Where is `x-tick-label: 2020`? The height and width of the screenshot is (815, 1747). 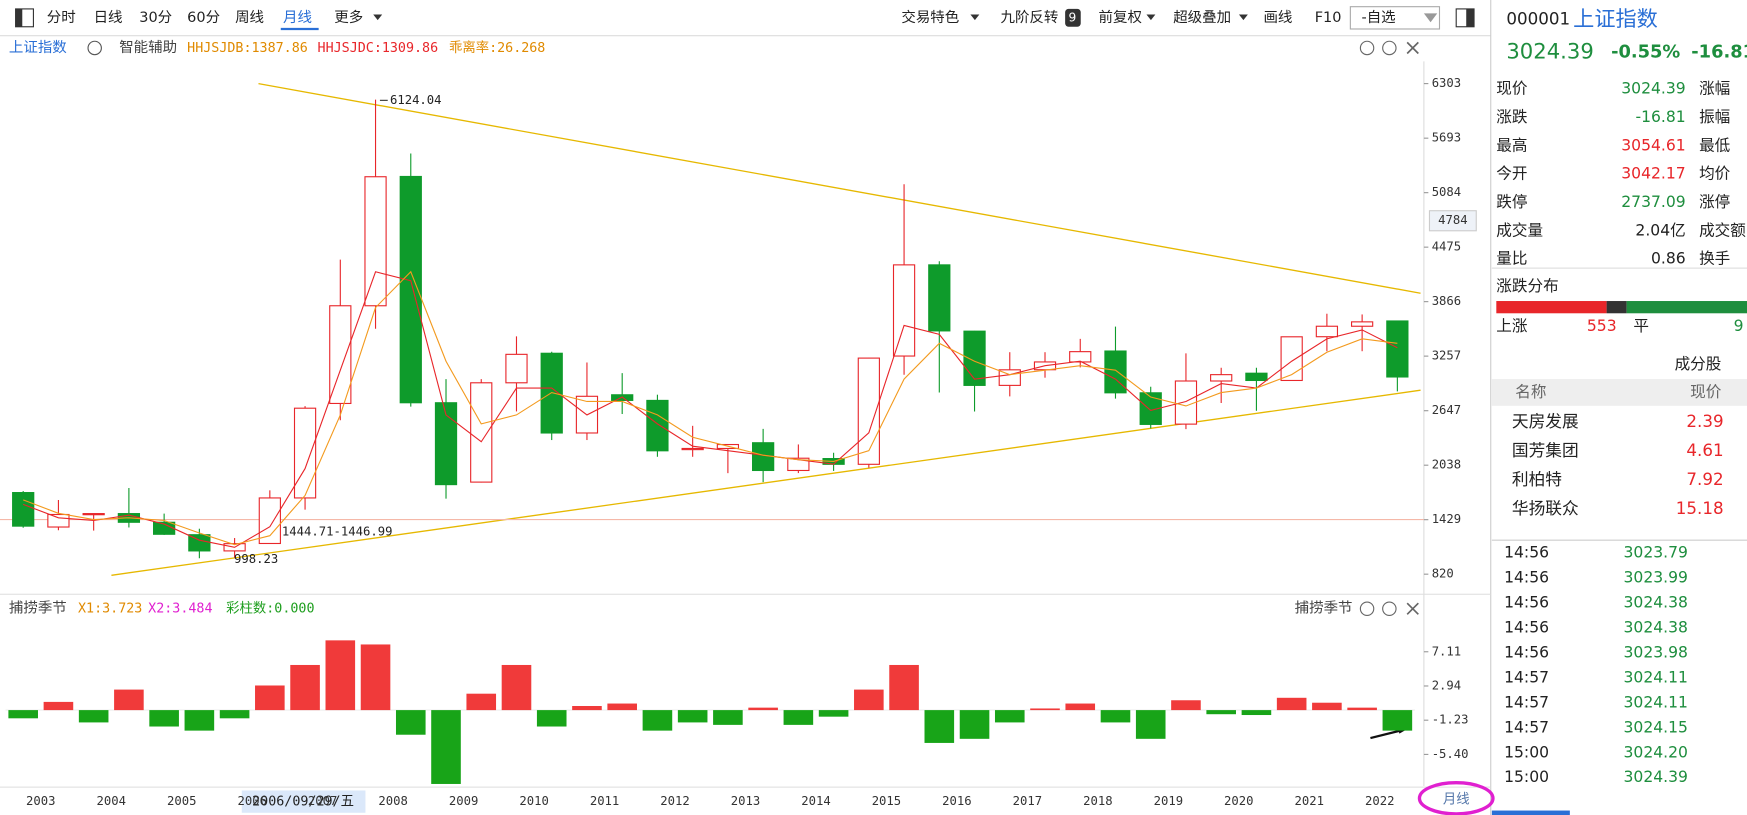
x-tick-label: 2020 is located at coordinates (1239, 801).